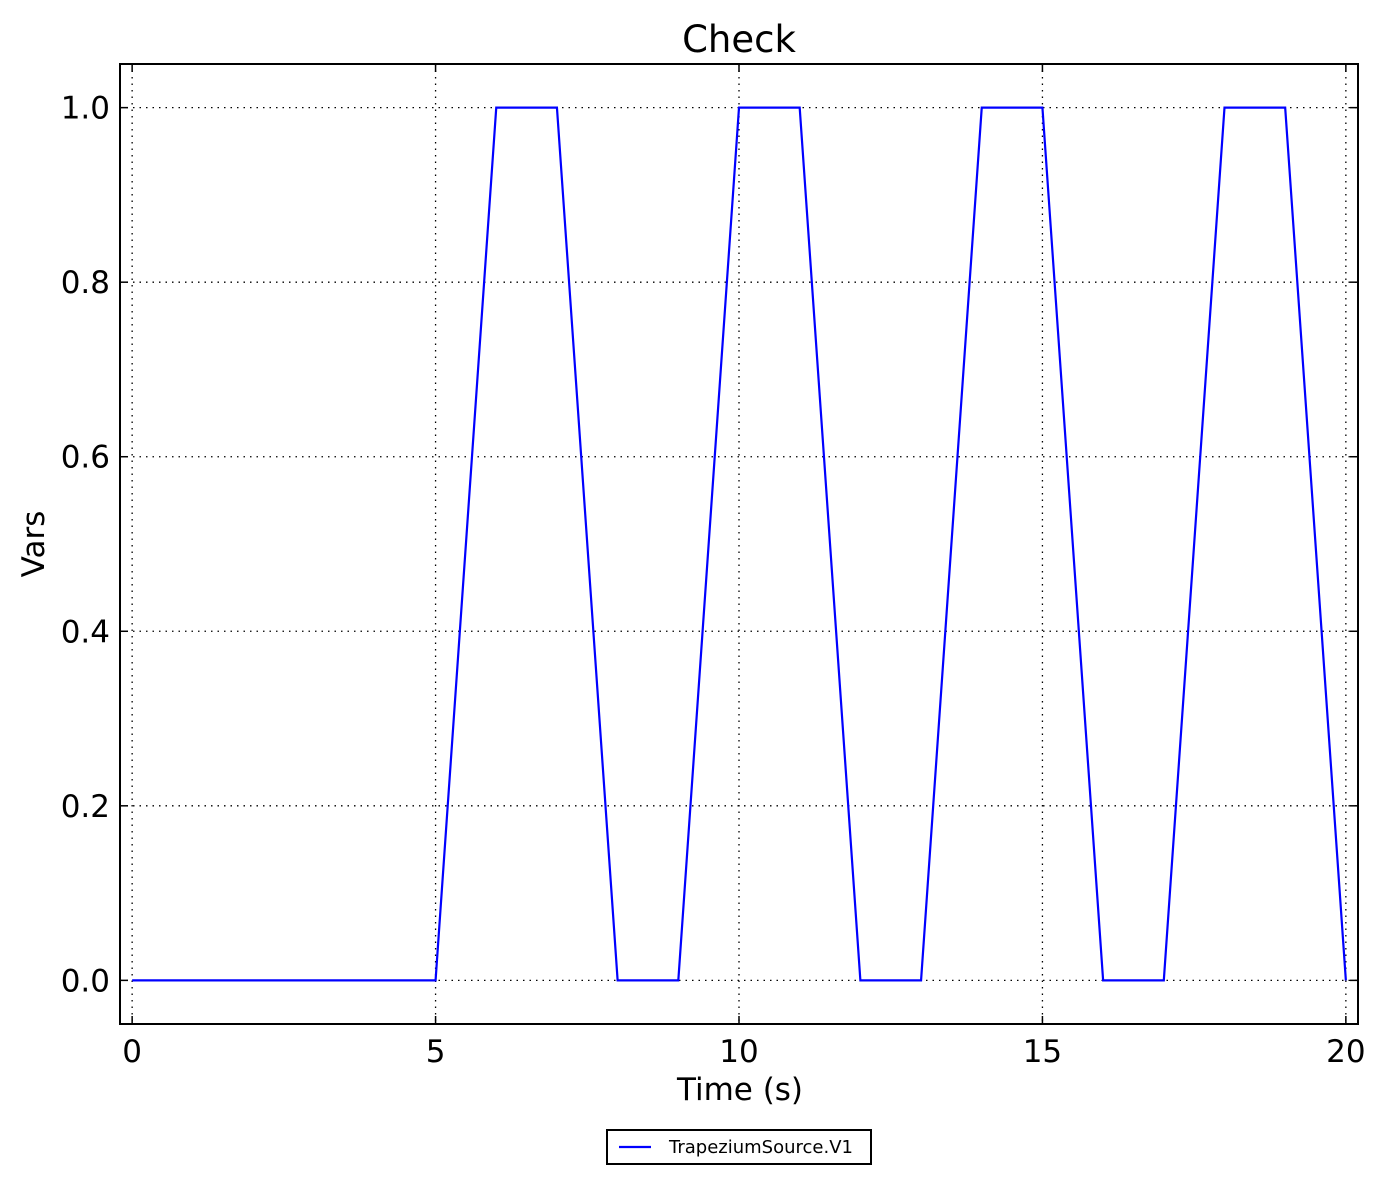  I want to click on x-tick-label: 5, so click(436, 1052).